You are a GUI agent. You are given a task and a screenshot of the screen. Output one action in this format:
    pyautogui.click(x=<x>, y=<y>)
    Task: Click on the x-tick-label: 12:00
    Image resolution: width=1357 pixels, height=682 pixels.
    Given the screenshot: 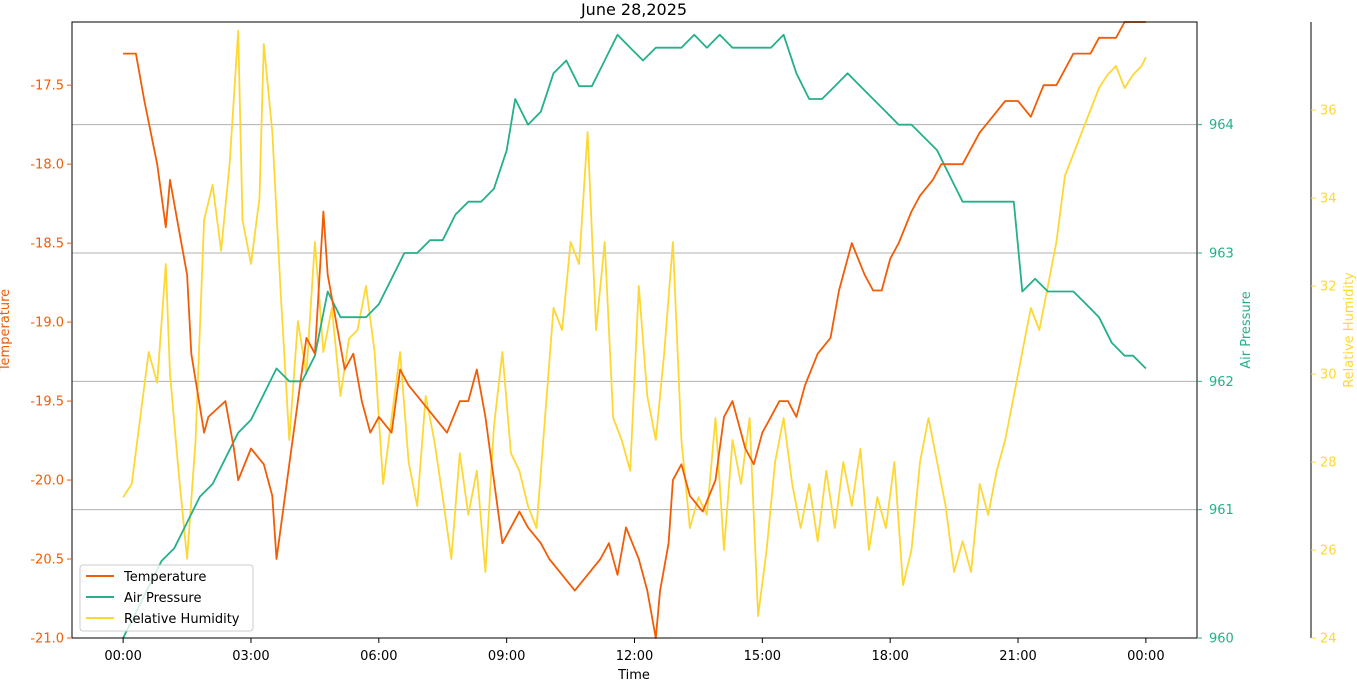 What is the action you would take?
    pyautogui.click(x=634, y=656)
    